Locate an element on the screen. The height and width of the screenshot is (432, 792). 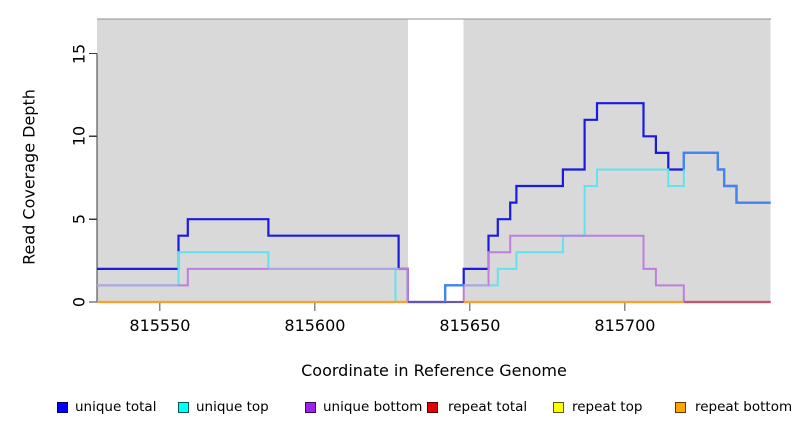
series-blue-cyan-blend-right is located at coordinates (726, 177).